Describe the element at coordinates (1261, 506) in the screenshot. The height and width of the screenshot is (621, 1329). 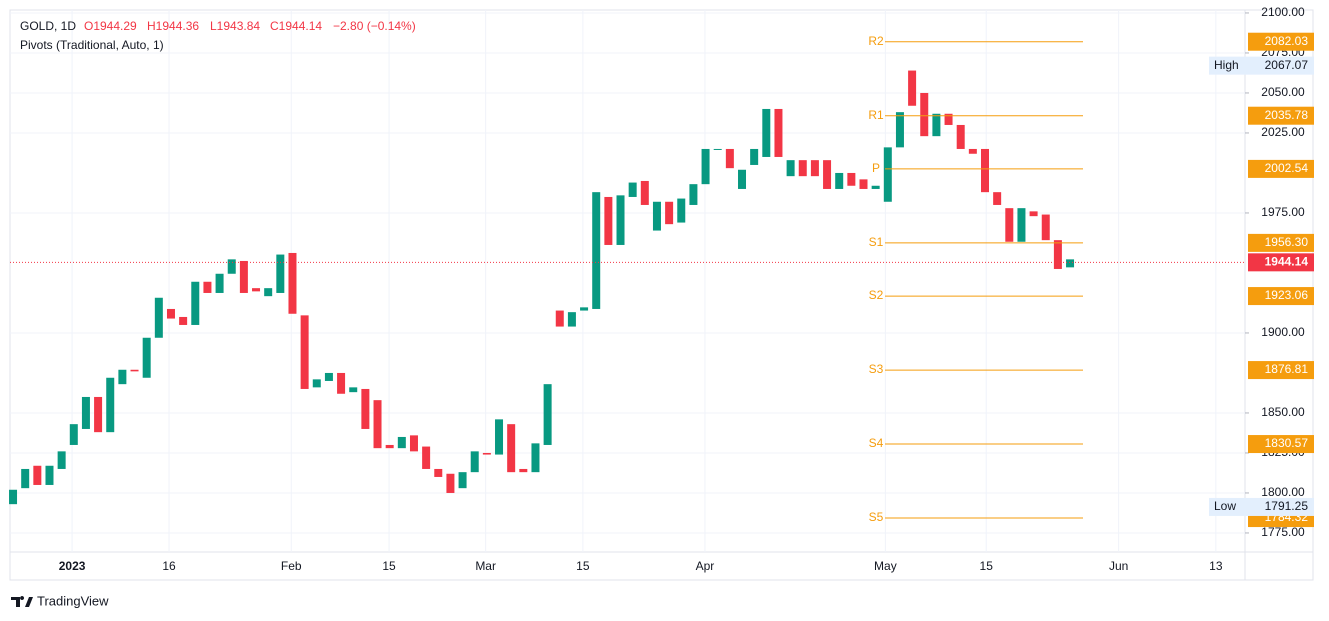
I see `low-box` at that location.